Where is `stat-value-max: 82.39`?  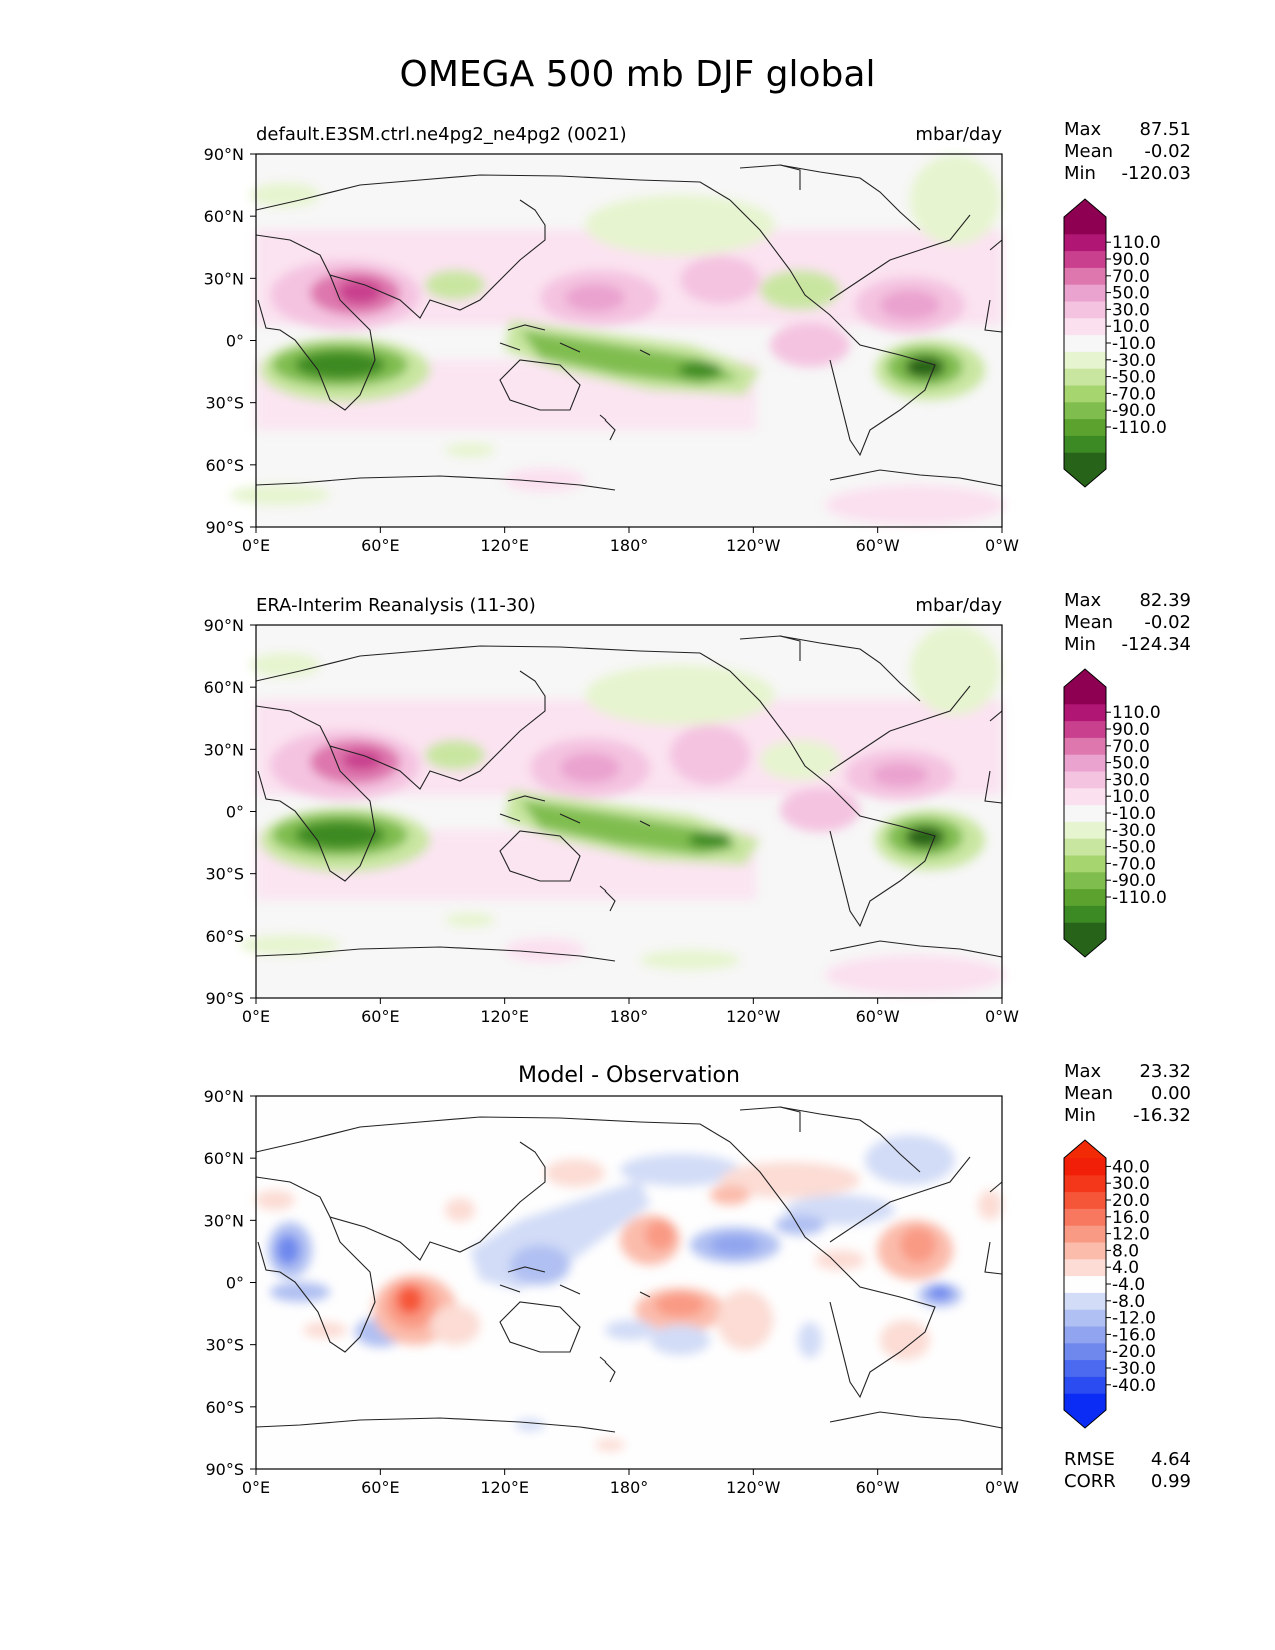
stat-value-max: 82.39 is located at coordinates (1165, 600).